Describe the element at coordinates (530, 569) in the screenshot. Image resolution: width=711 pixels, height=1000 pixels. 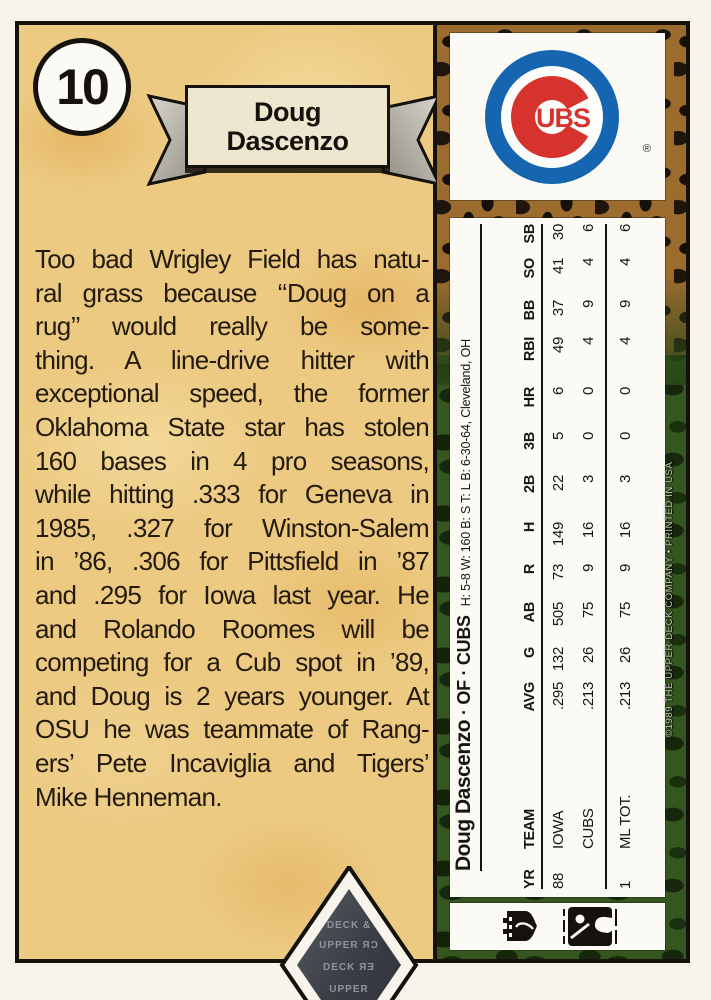
I see `col-header-r: R` at that location.